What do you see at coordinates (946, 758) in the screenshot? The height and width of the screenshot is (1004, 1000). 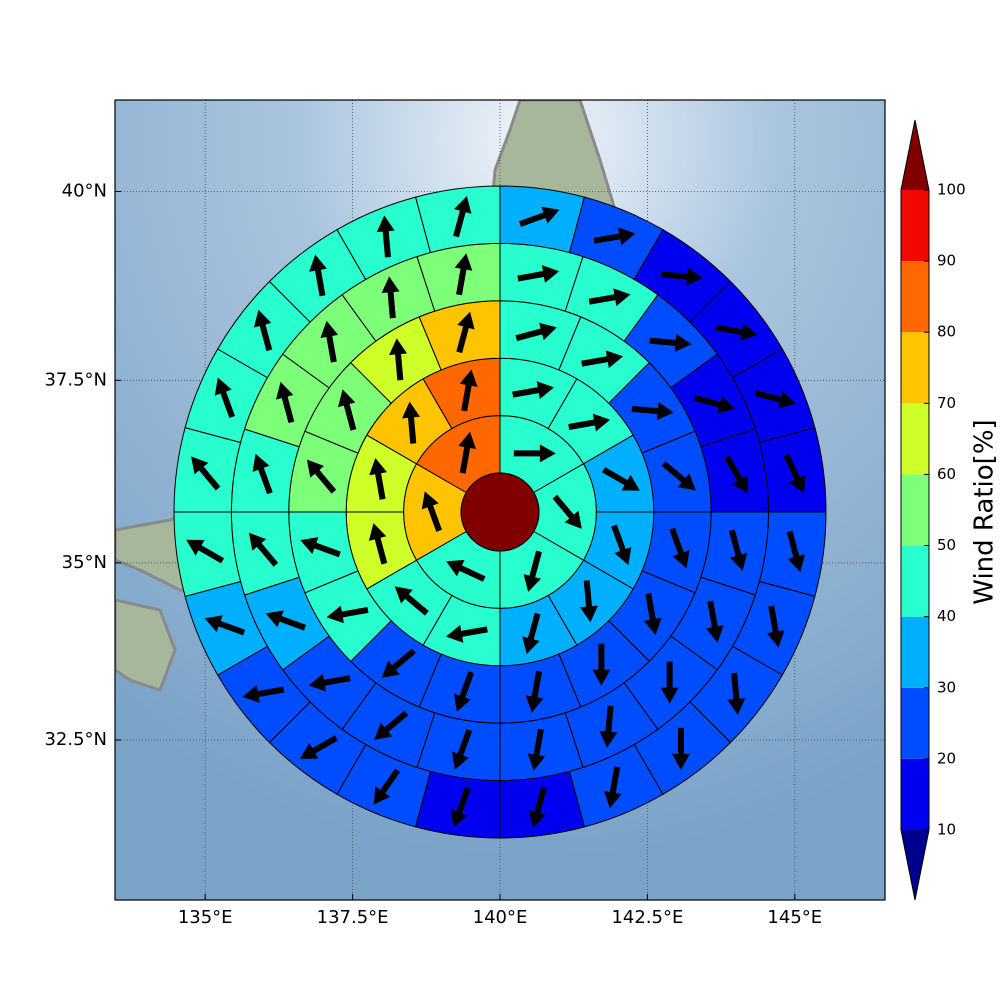 I see `colorbar-tick-label: 20` at bounding box center [946, 758].